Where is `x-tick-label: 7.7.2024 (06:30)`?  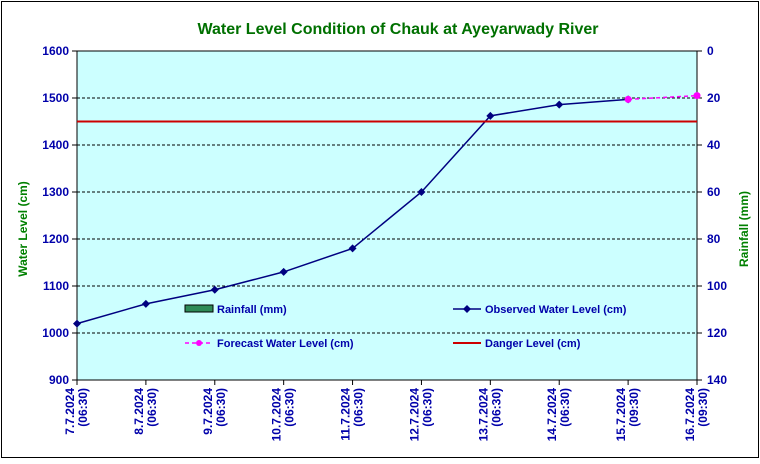 x-tick-label: 7.7.2024 (06:30) is located at coordinates (76, 411).